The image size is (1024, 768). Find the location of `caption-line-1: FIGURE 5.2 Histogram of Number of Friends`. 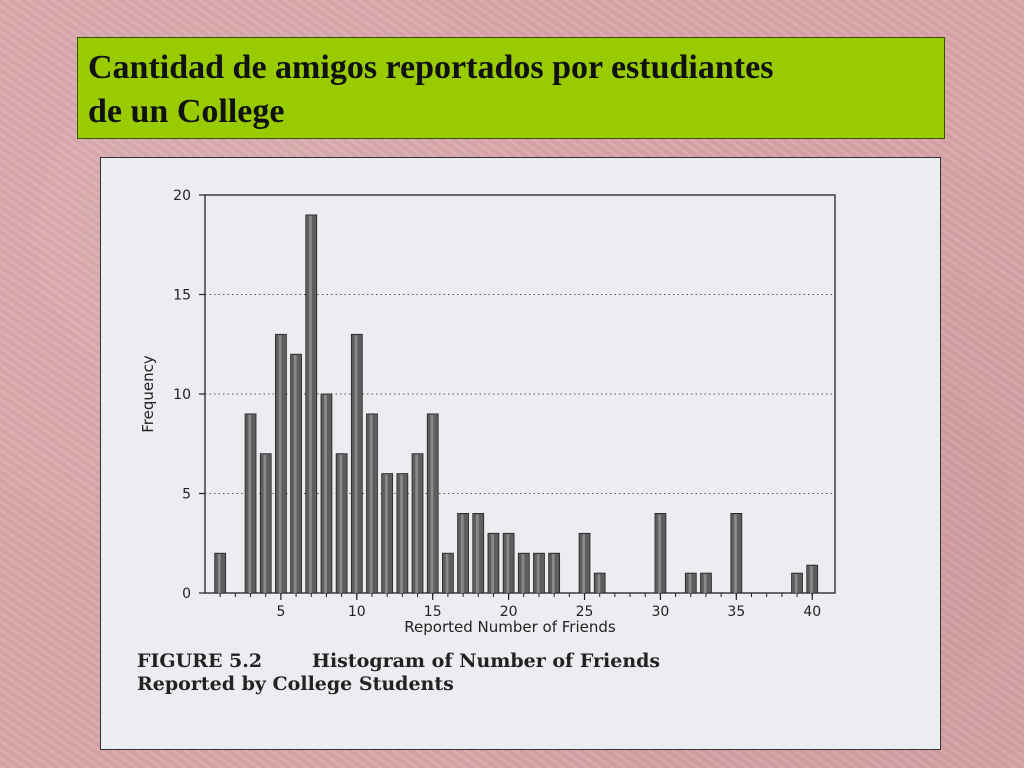

caption-line-1: FIGURE 5.2 Histogram of Number of Friends is located at coordinates (398, 661).